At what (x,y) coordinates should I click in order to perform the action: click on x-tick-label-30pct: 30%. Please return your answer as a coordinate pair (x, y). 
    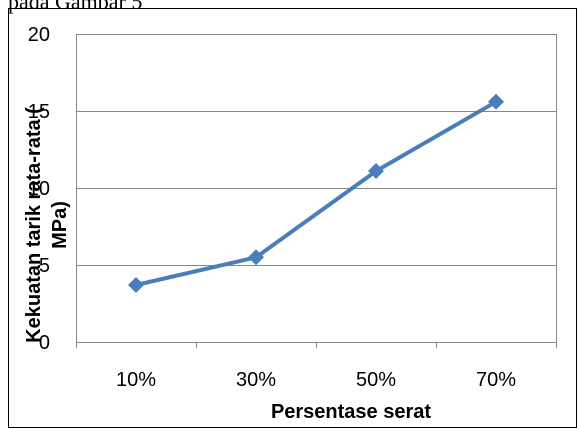
    Looking at the image, I should click on (256, 380).